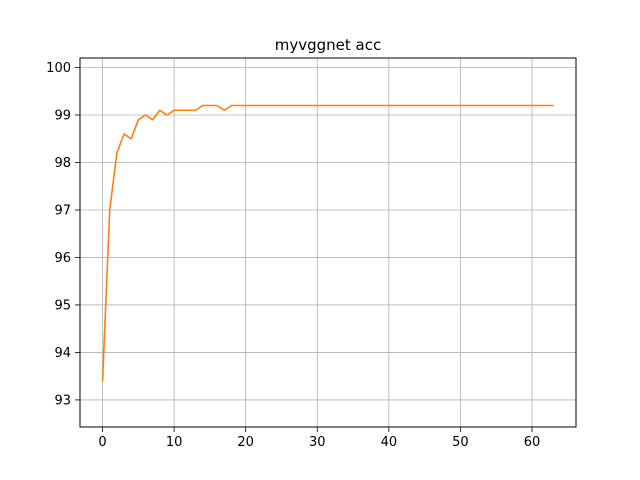 Image resolution: width=640 pixels, height=480 pixels. What do you see at coordinates (245, 442) in the screenshot?
I see `x-tick-label: 20` at bounding box center [245, 442].